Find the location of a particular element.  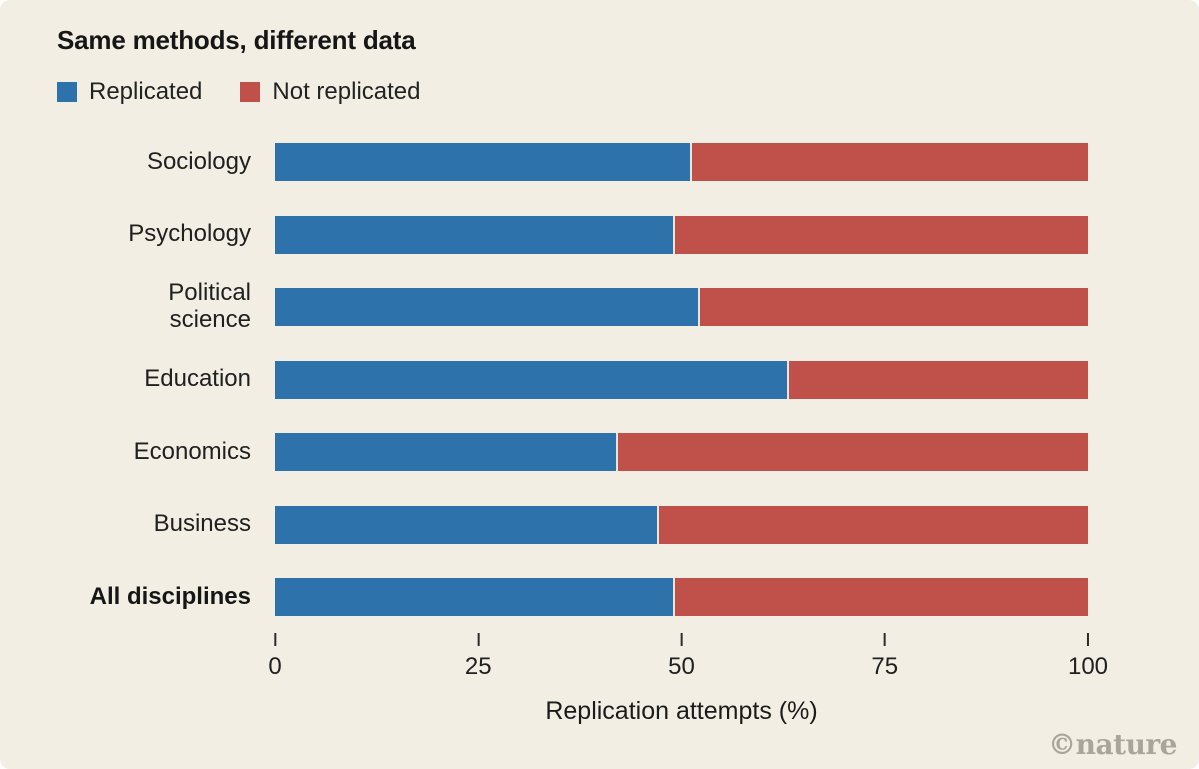

bar-row: Business is located at coordinates (599, 525).